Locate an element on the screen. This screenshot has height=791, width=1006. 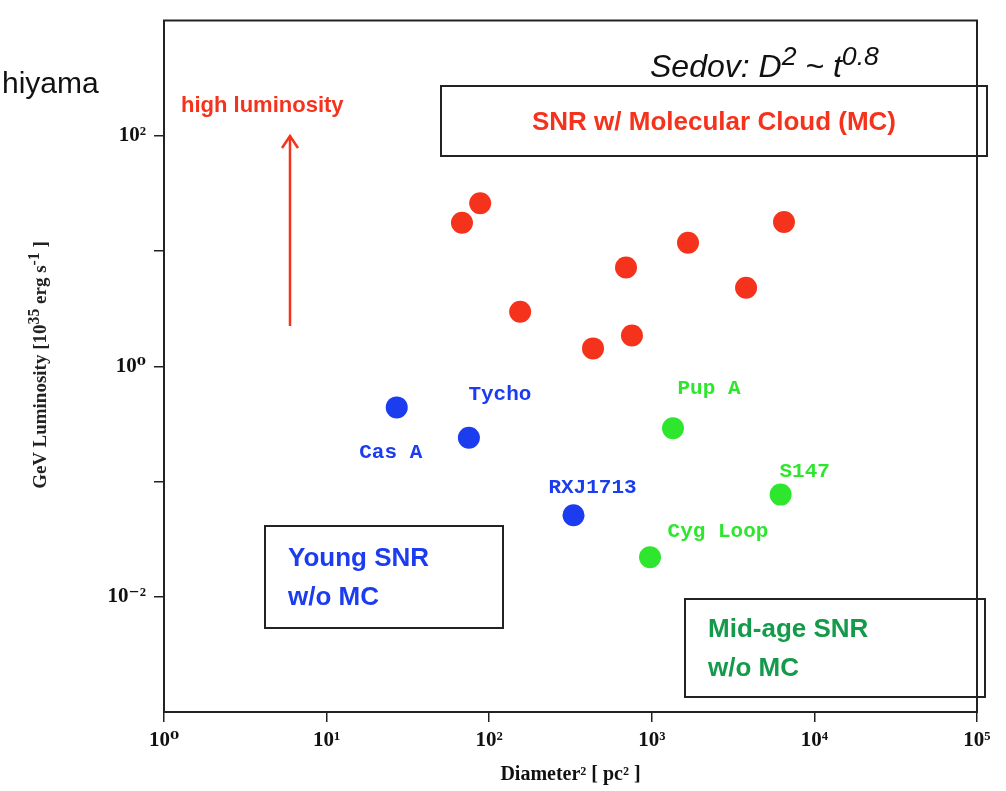
text-frame: Mid-age SNR w/o MC is located at coordinates (835, 648).